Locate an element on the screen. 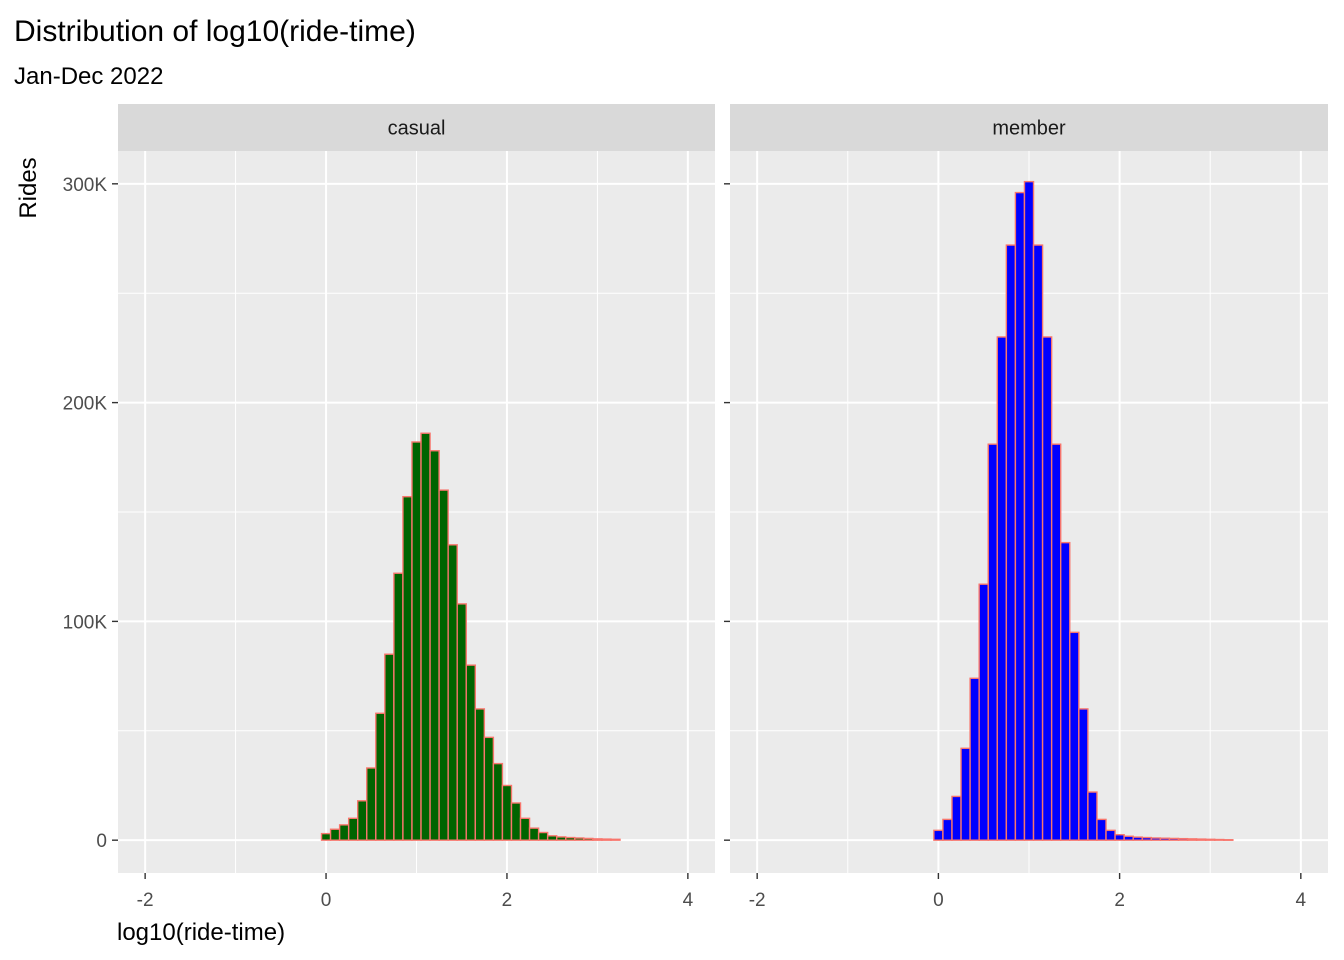 This screenshot has height=960, width=1344. chart-subtitle: Jan-Dec 2022 is located at coordinates (88, 76).